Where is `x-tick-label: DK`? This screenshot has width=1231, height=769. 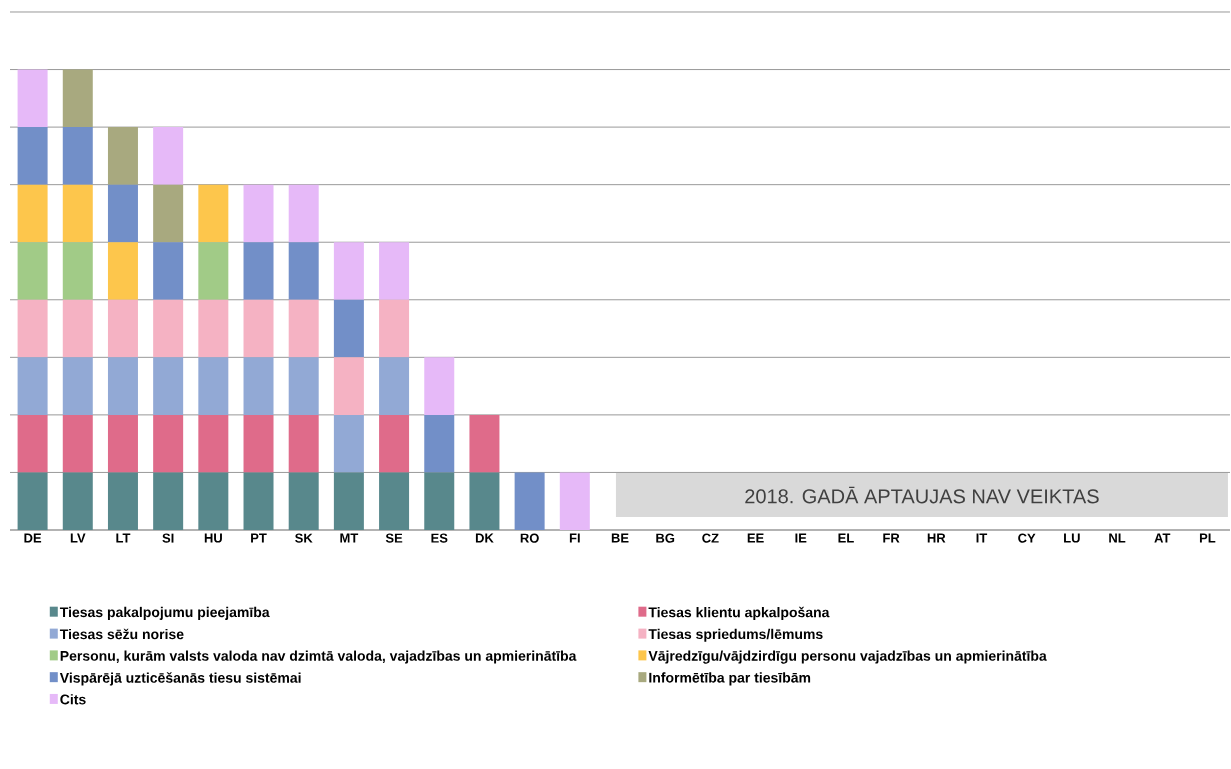
x-tick-label: DK is located at coordinates (484, 538).